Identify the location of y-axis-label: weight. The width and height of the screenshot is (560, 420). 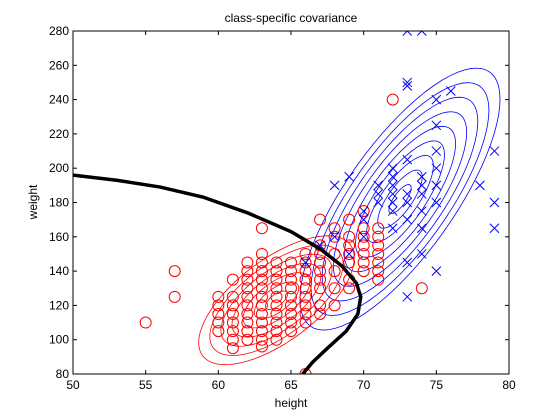
(33, 202).